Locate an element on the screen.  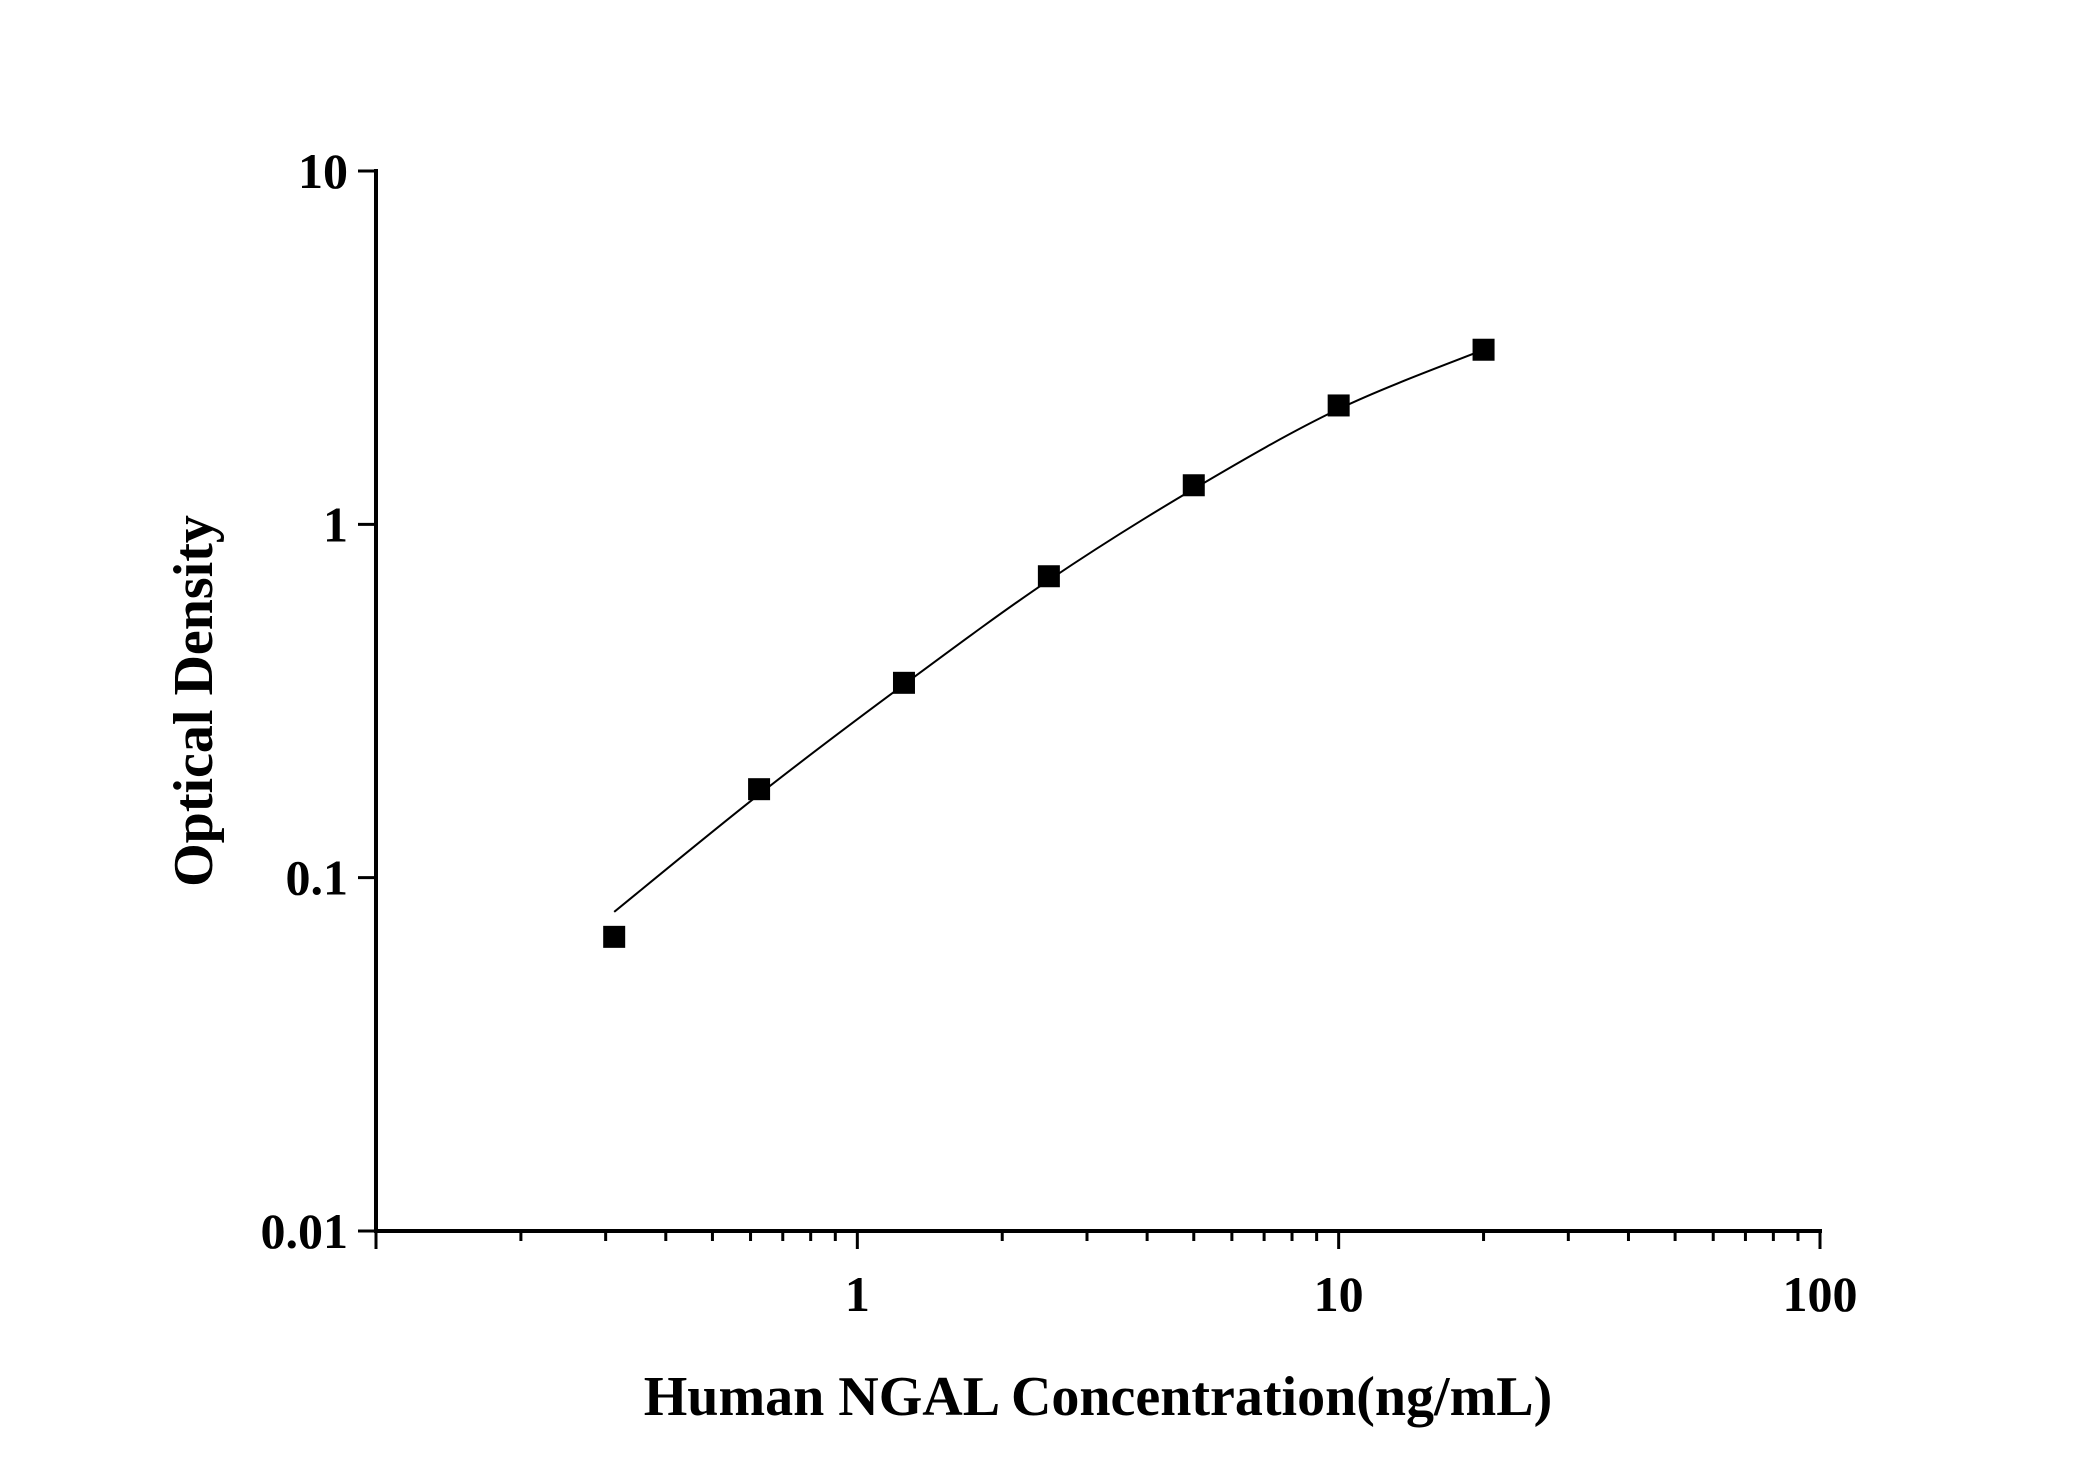
y-tick-label: 0.01 is located at coordinates (305, 1231).